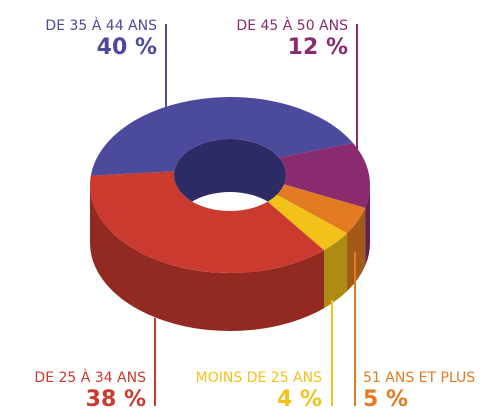 This screenshot has height=410, width=500. I want to click on value-label: 38 %, so click(116, 398).